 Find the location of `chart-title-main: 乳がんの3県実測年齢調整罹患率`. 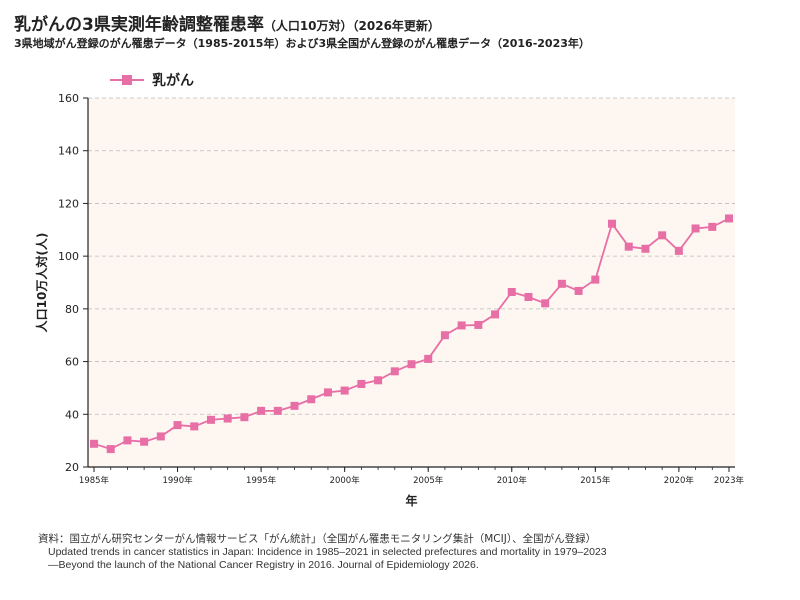

chart-title-main: 乳がんの3県実測年齢調整罹患率 is located at coordinates (139, 25).